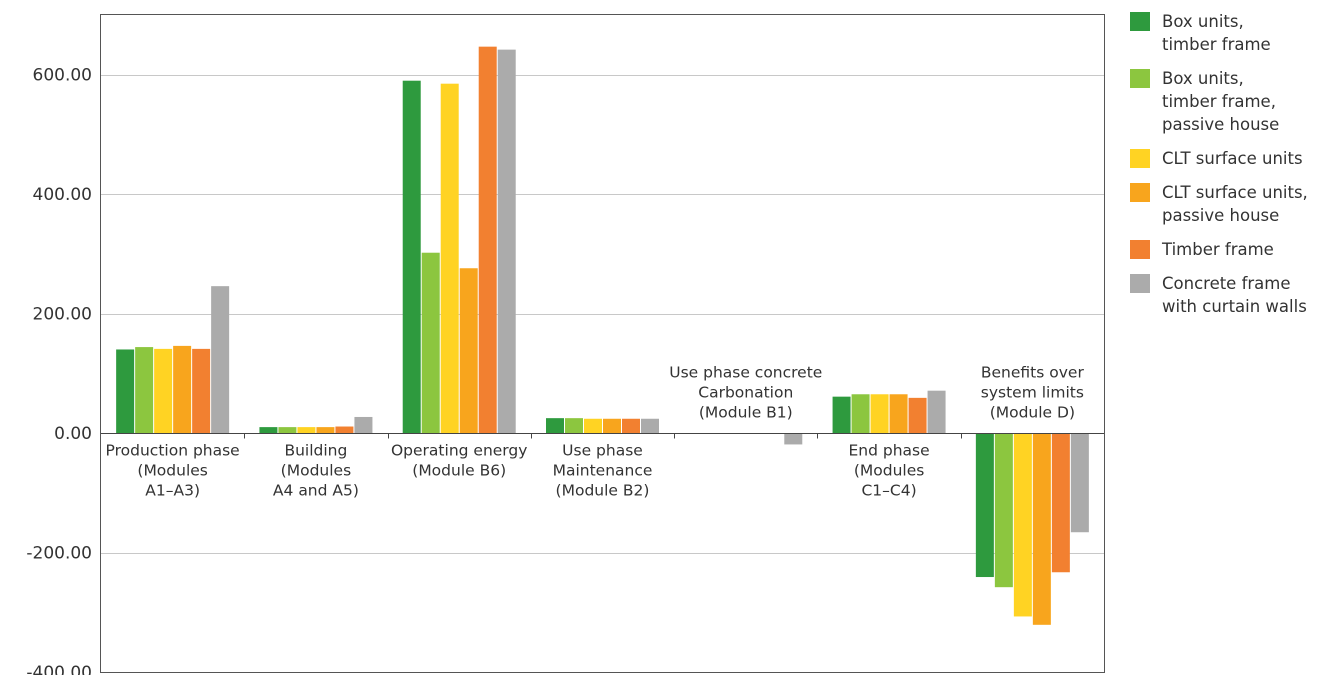 This screenshot has height=675, width=1336. I want to click on legend-item: CLT surface units, passive house, so click(1233, 204).